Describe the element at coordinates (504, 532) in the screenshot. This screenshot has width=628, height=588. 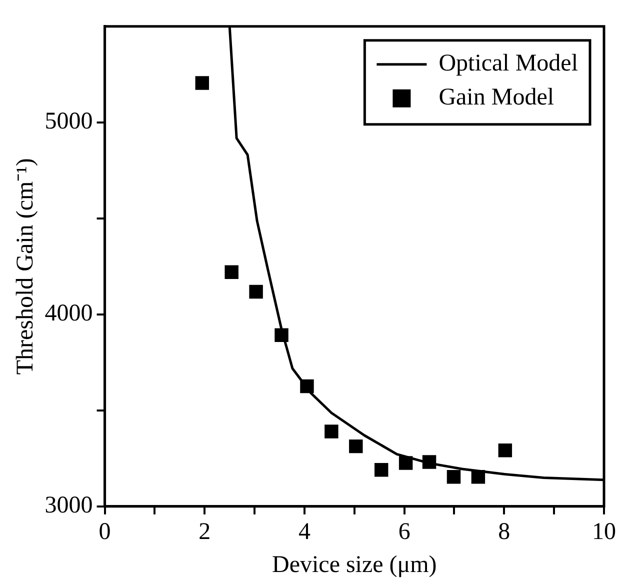
I see `x-tick-label: 8` at that location.